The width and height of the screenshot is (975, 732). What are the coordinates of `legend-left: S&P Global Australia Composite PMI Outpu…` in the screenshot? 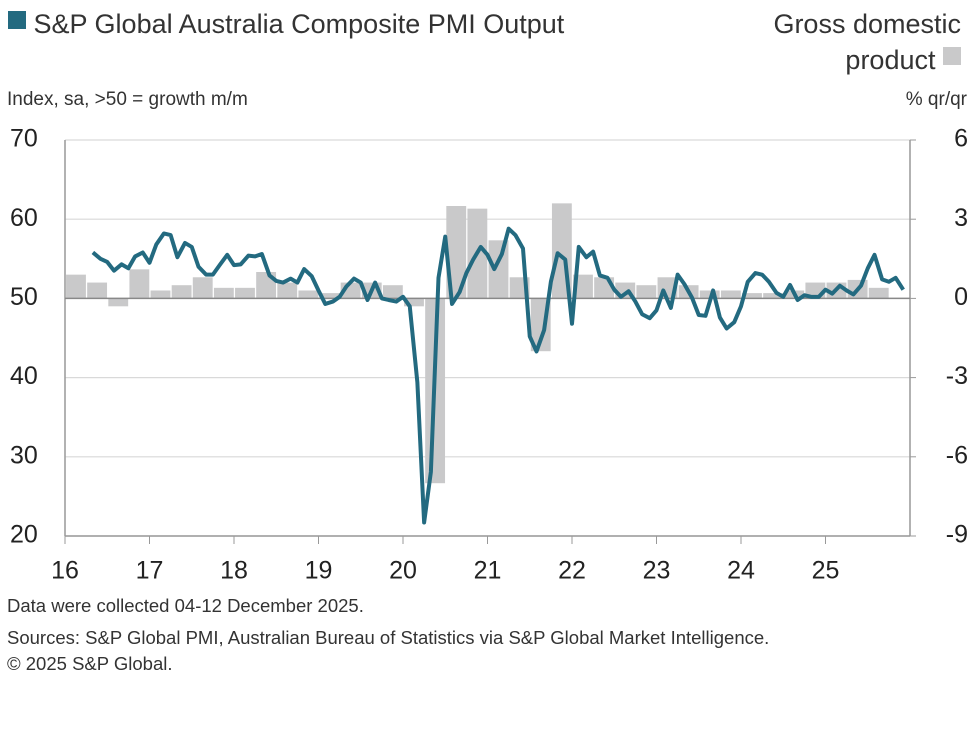 It's located at (288, 24).